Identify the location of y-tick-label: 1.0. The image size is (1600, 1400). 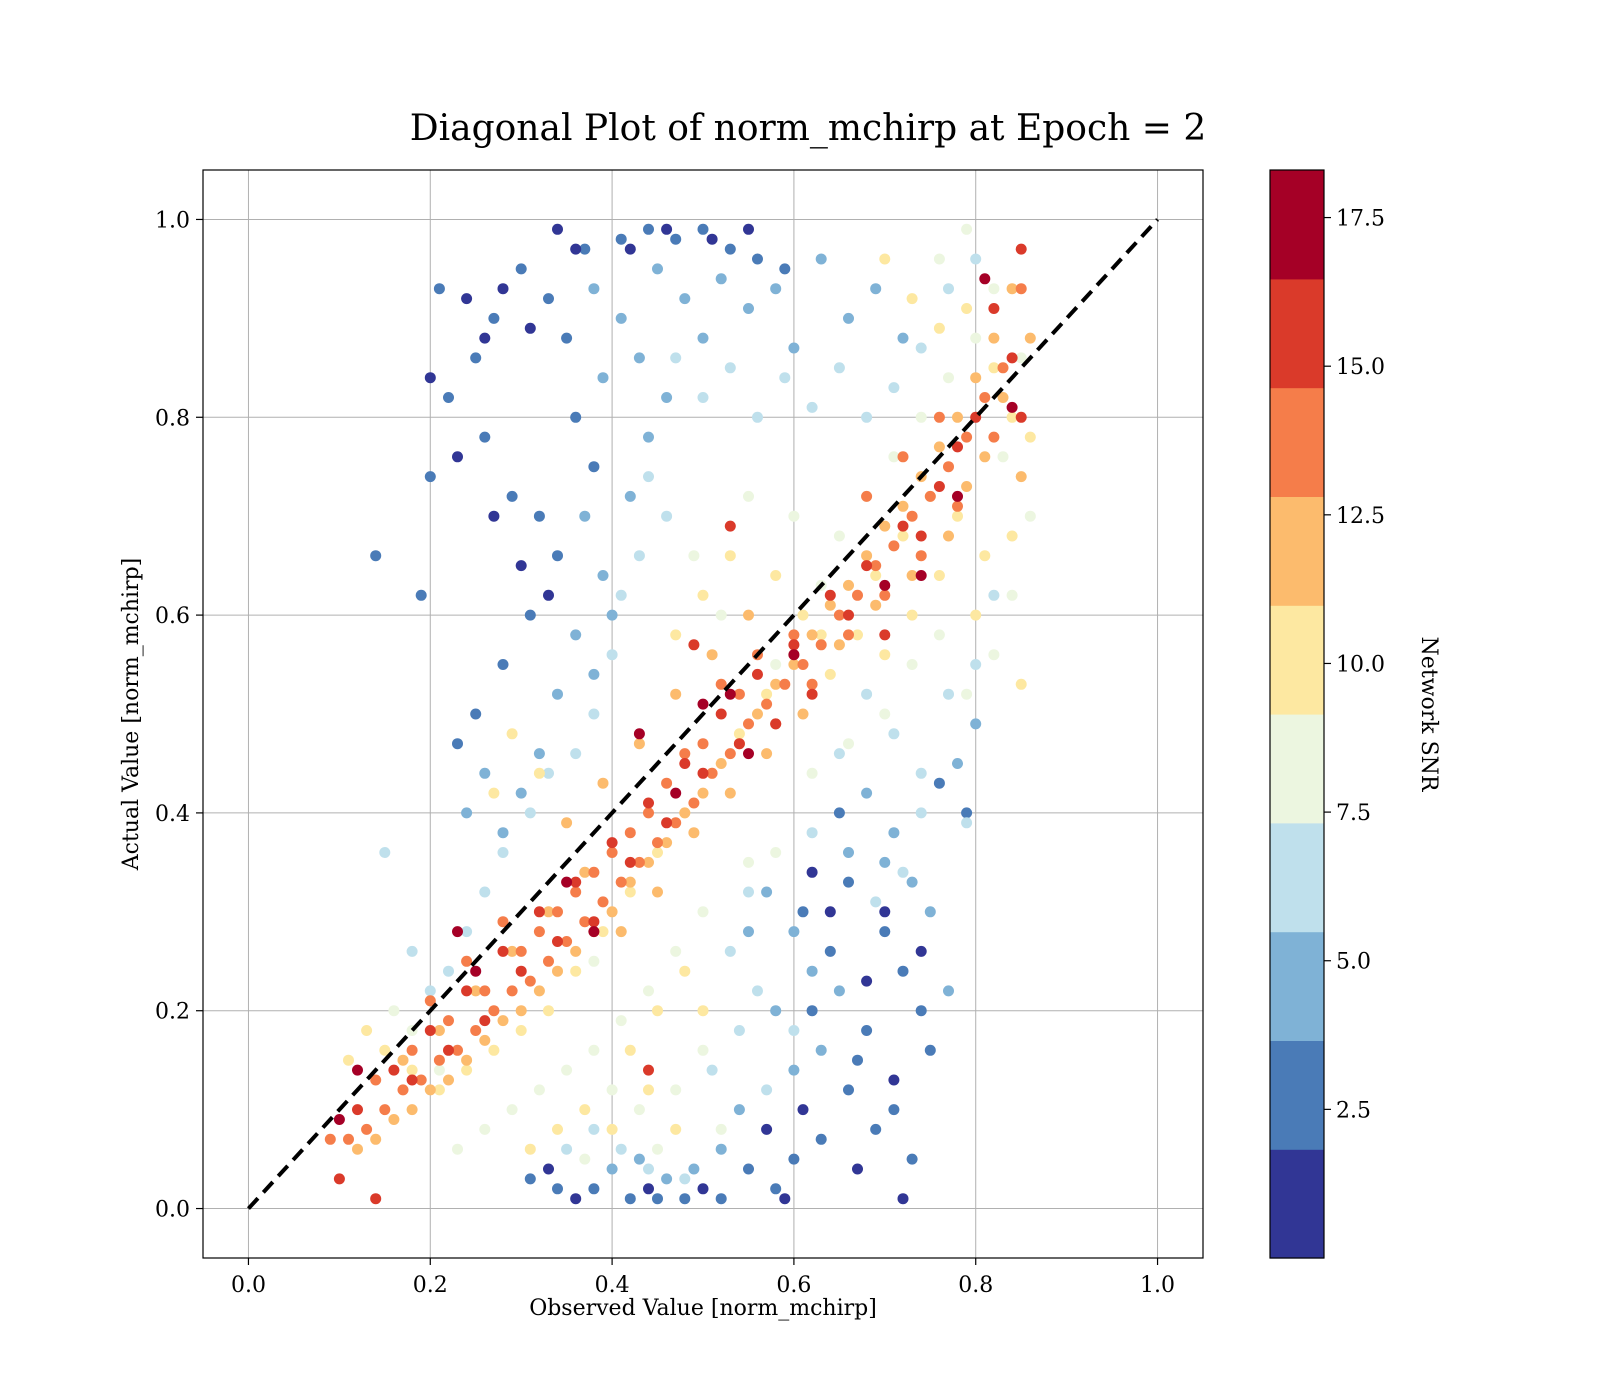
(172, 220).